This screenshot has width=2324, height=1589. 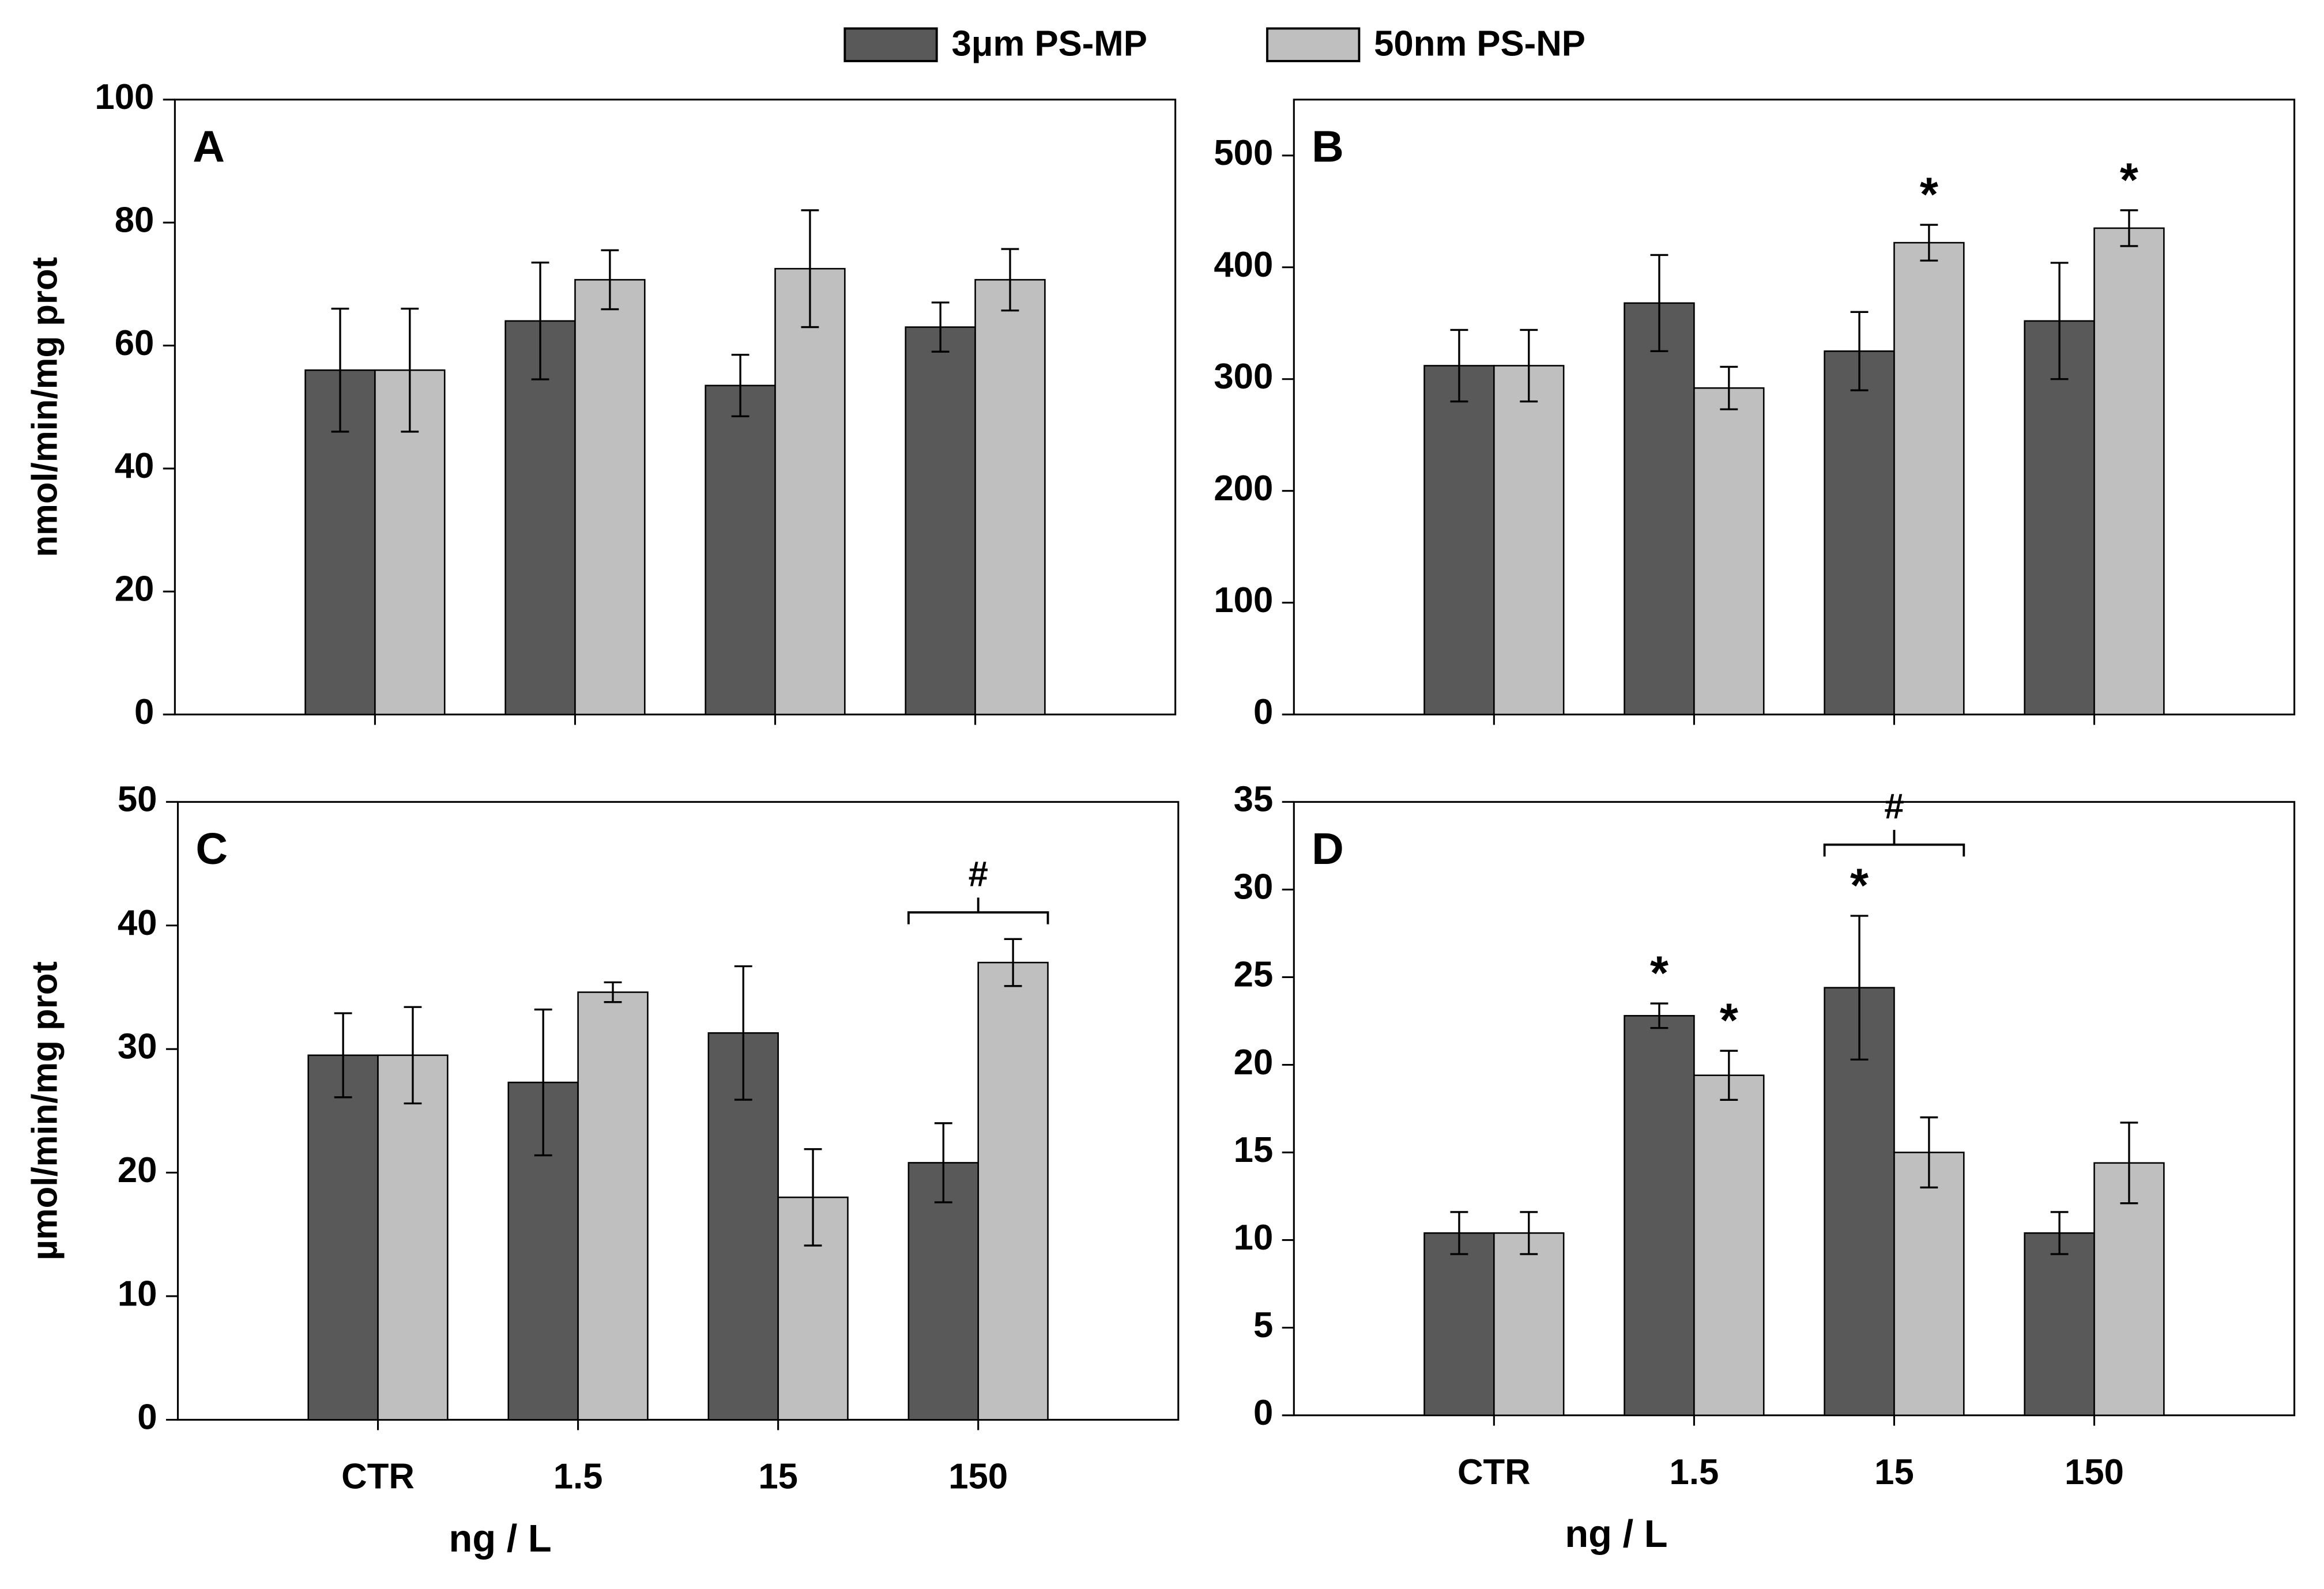 What do you see at coordinates (211, 849) in the screenshot?
I see `panel-label: C` at bounding box center [211, 849].